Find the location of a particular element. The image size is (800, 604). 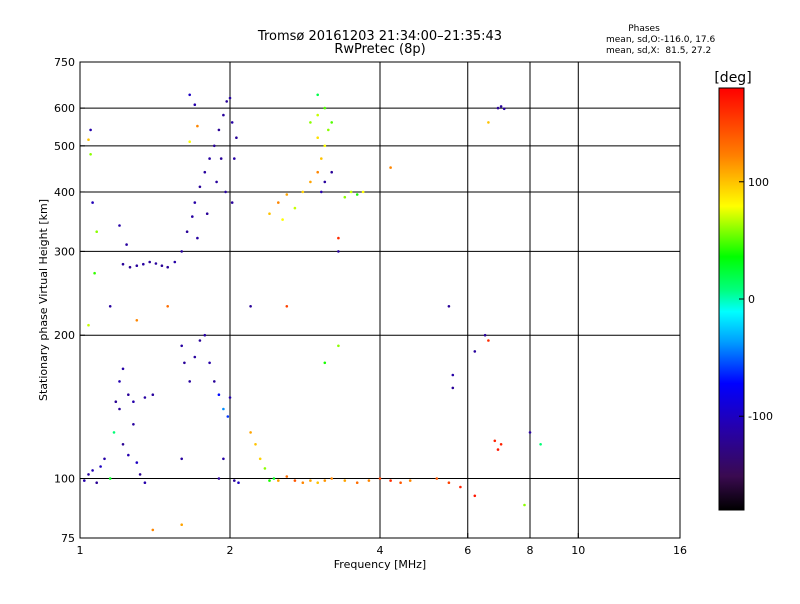

y-axis-ticks: 75 100 200 300 400 500 600 750 is located at coordinates (69, 300).